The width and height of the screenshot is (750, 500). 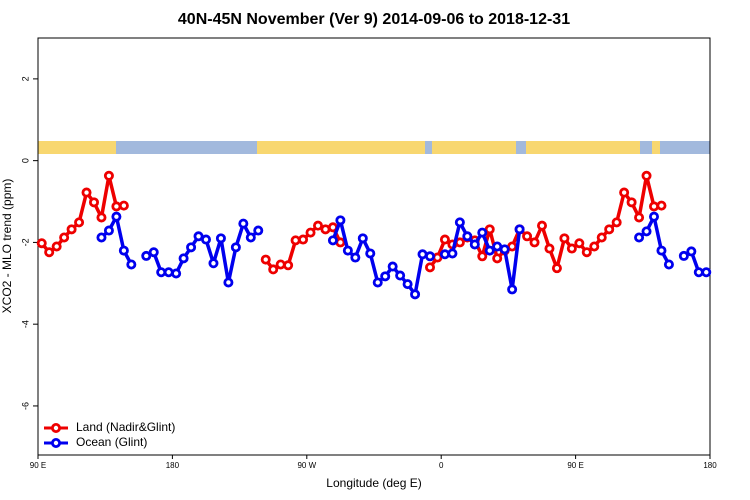 I want to click on y-tick-label: -2, so click(x=25, y=242).